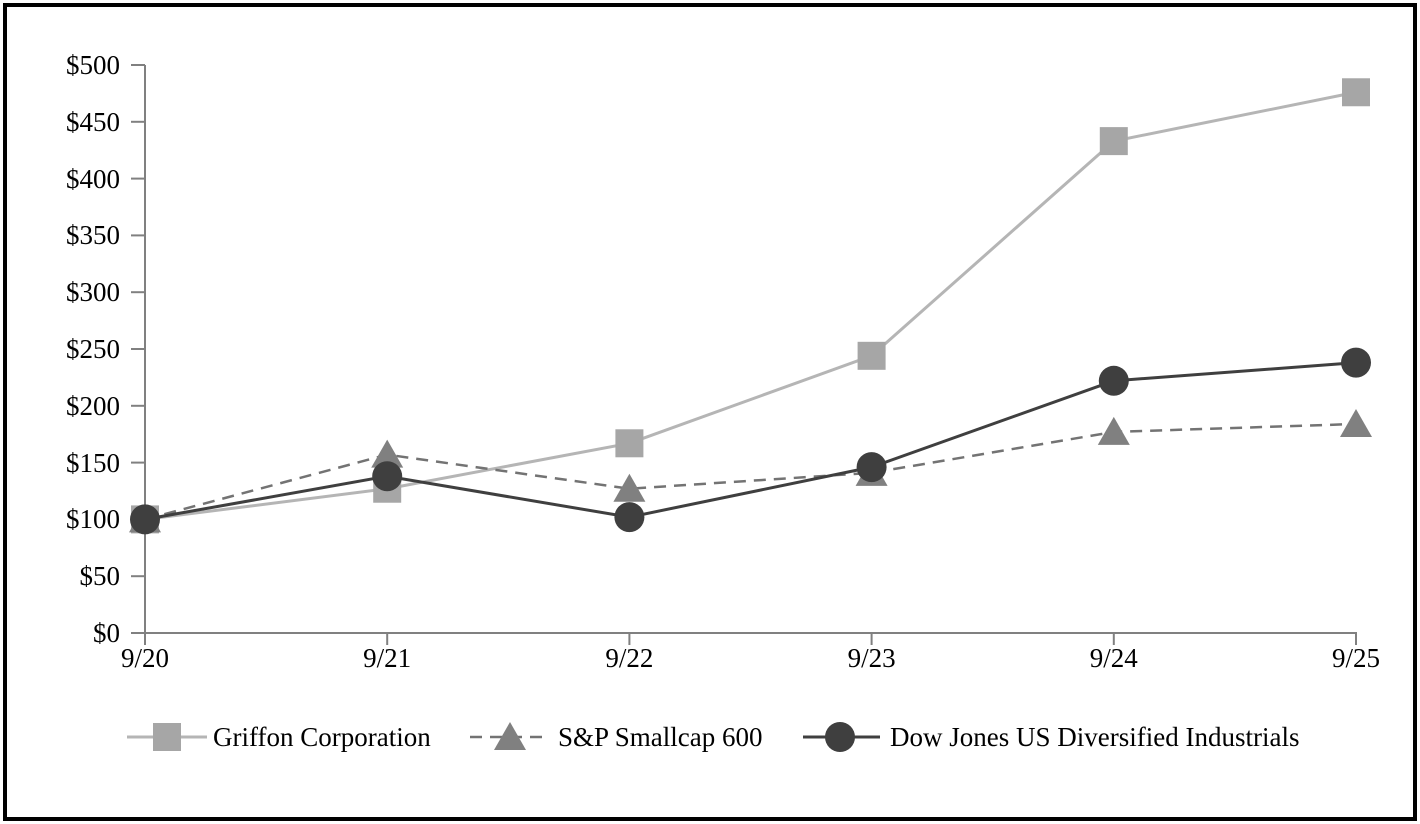  What do you see at coordinates (387, 658) in the screenshot?
I see `x-axis-tick-label: 9/21` at bounding box center [387, 658].